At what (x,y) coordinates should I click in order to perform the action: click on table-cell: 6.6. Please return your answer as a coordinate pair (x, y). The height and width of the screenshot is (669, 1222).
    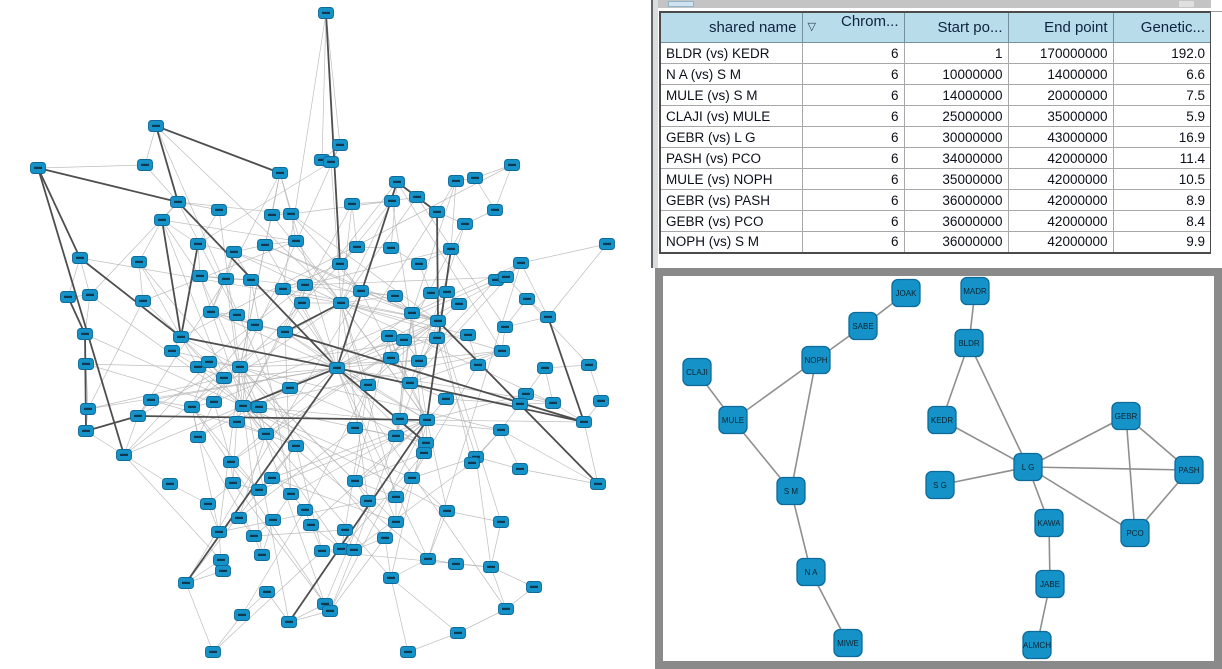
    Looking at the image, I should click on (1162, 74).